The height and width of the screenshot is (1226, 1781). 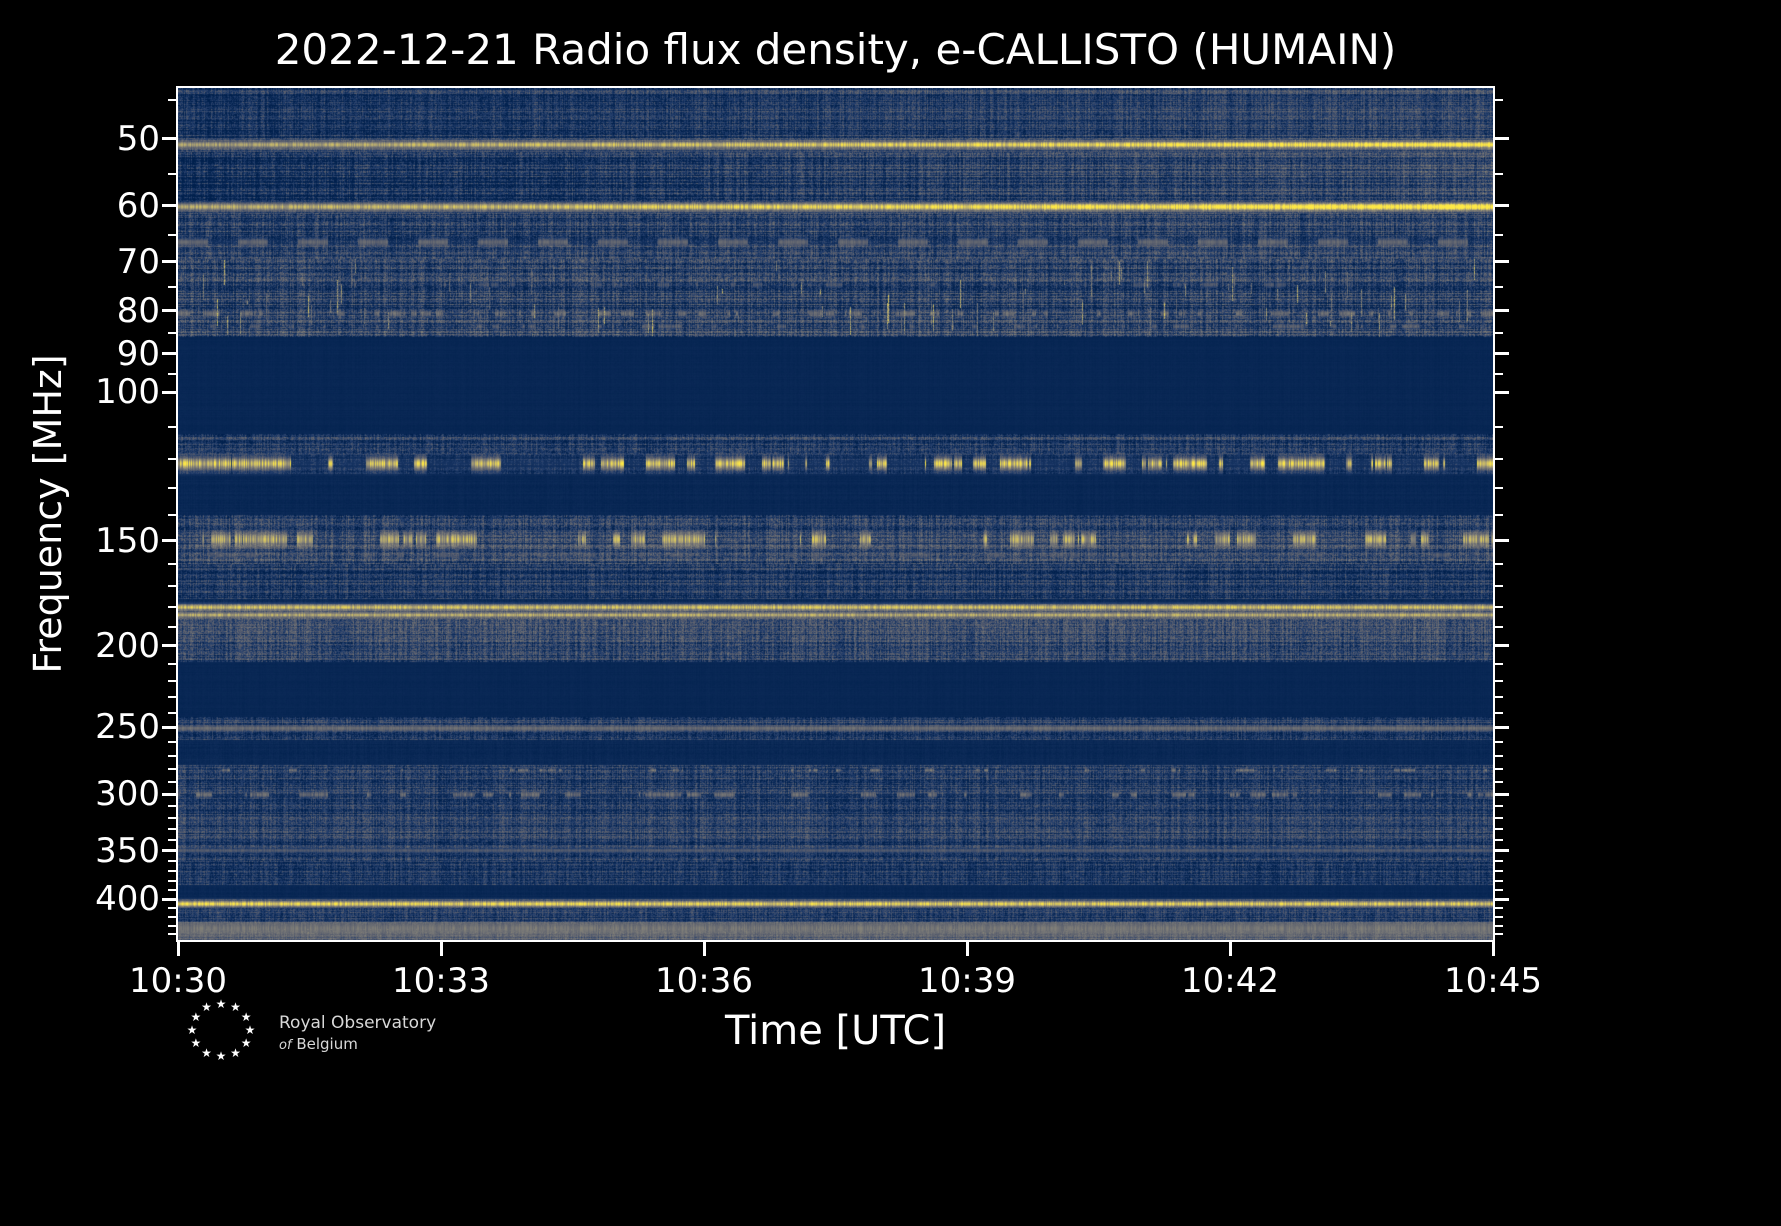 I want to click on rob-logo-text: Royal Observatory of Belgium, so click(x=357, y=1034).